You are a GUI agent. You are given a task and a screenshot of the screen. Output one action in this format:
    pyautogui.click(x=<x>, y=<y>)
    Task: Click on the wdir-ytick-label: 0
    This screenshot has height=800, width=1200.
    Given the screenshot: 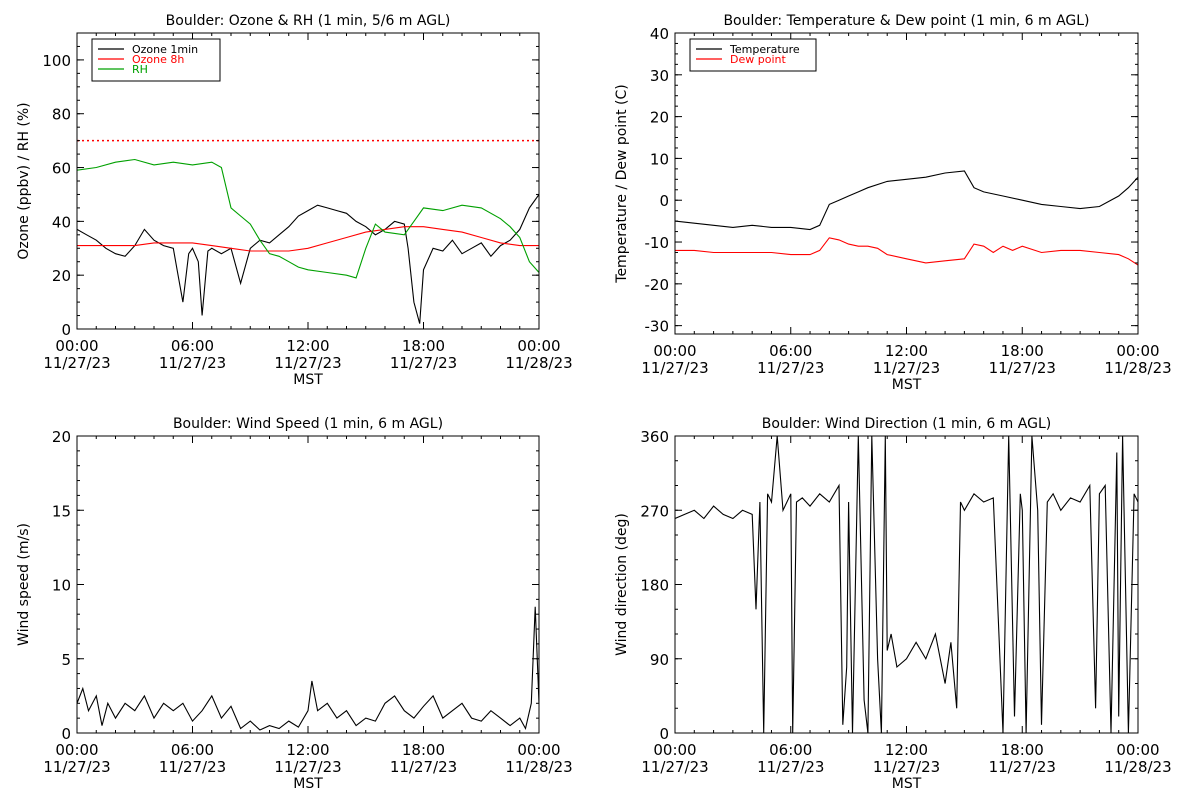 What is the action you would take?
    pyautogui.click(x=664, y=734)
    